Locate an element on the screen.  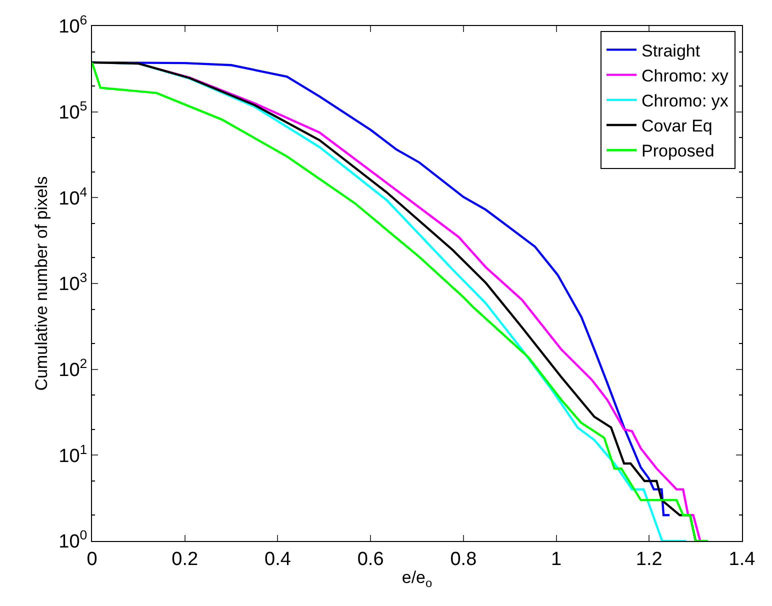
y-tick-label: 10$^{5}$ is located at coordinates (73, 111).